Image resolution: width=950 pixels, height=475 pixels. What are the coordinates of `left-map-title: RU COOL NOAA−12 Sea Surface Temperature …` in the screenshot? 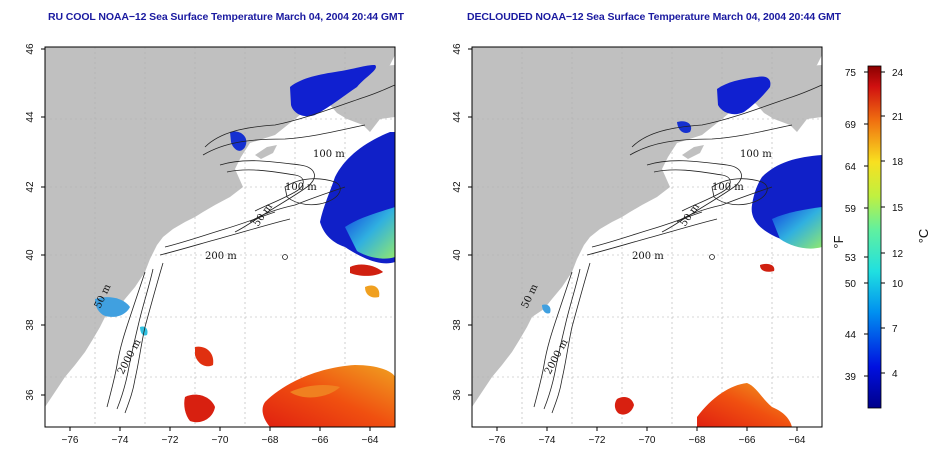 It's located at (226, 17).